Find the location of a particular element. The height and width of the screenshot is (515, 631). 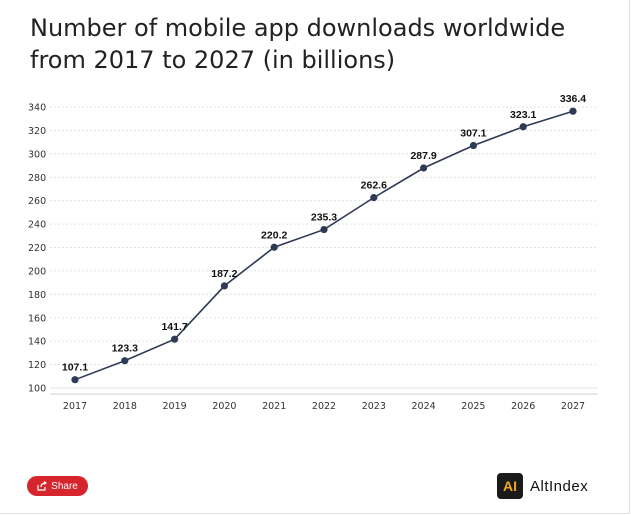

data-label: 141.7 is located at coordinates (174, 327).